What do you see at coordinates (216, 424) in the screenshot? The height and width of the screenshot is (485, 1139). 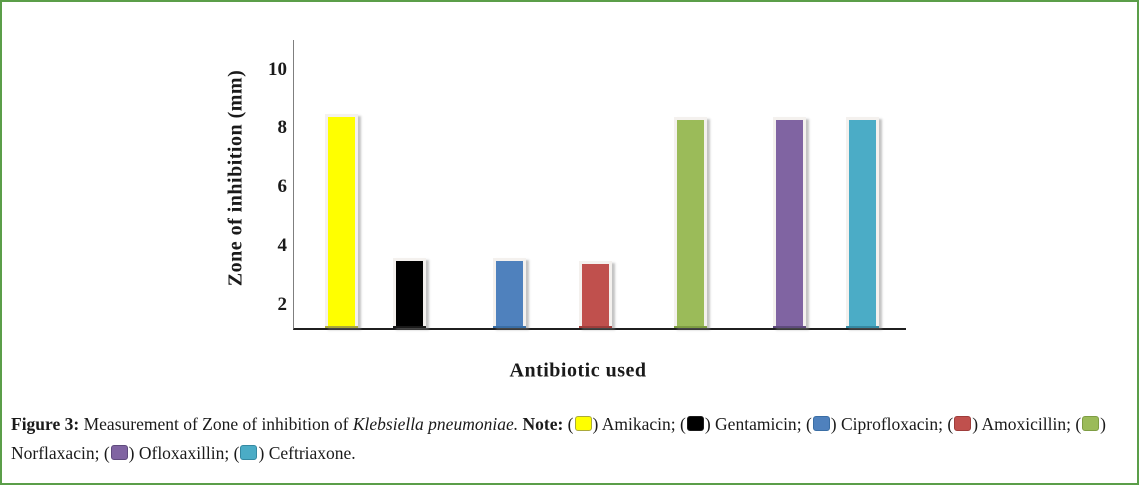 I see `caption-lead-text: Measurement of Zone of inhibition of` at bounding box center [216, 424].